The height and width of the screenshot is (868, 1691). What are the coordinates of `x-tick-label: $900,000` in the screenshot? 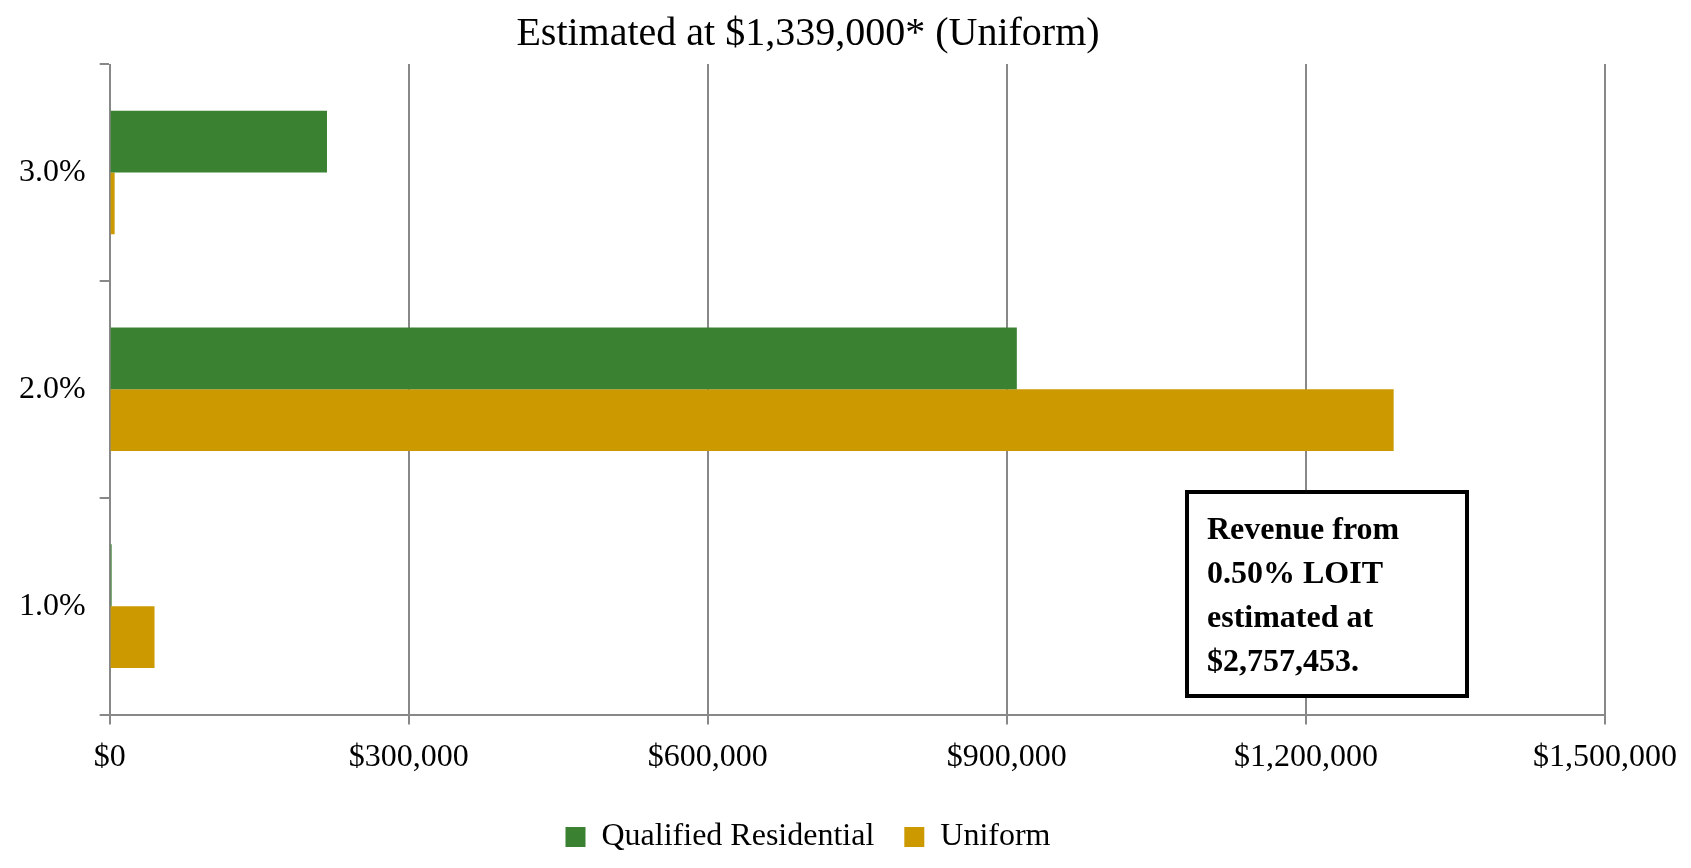 It's located at (1006, 755).